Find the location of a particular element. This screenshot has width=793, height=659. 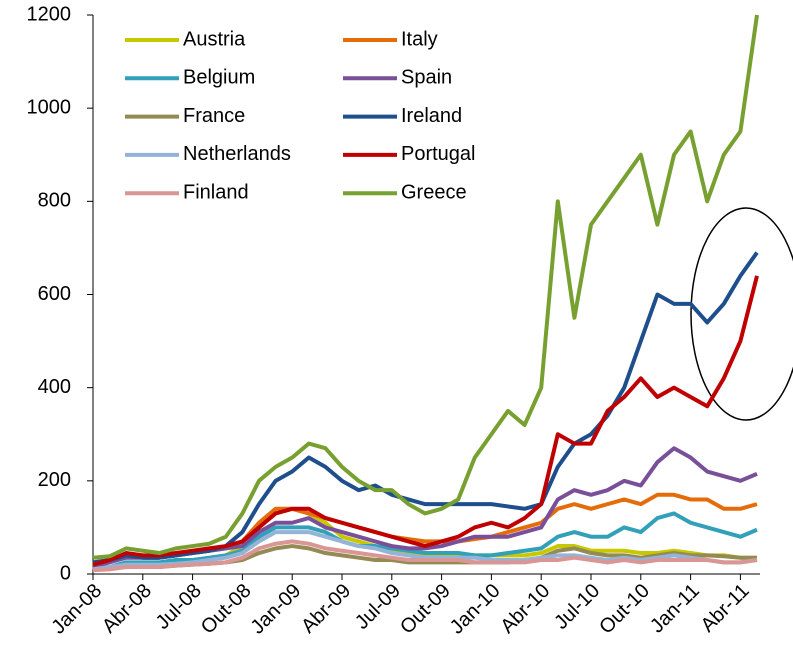

y-tick-label: 600 is located at coordinates (54, 294).